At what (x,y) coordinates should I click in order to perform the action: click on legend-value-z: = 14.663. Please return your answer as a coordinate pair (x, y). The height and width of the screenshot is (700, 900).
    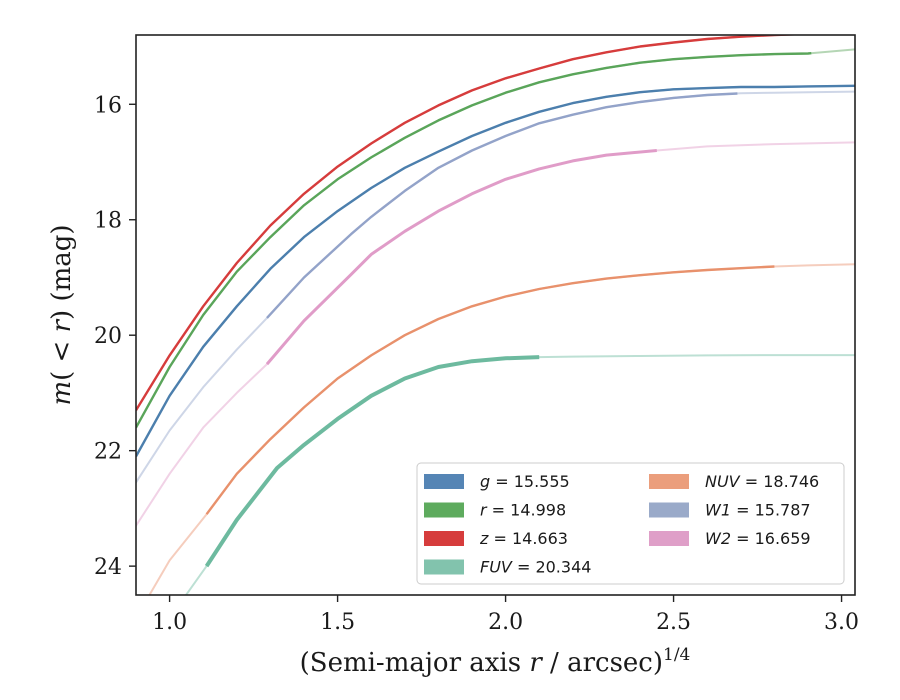
    Looking at the image, I should click on (528, 538).